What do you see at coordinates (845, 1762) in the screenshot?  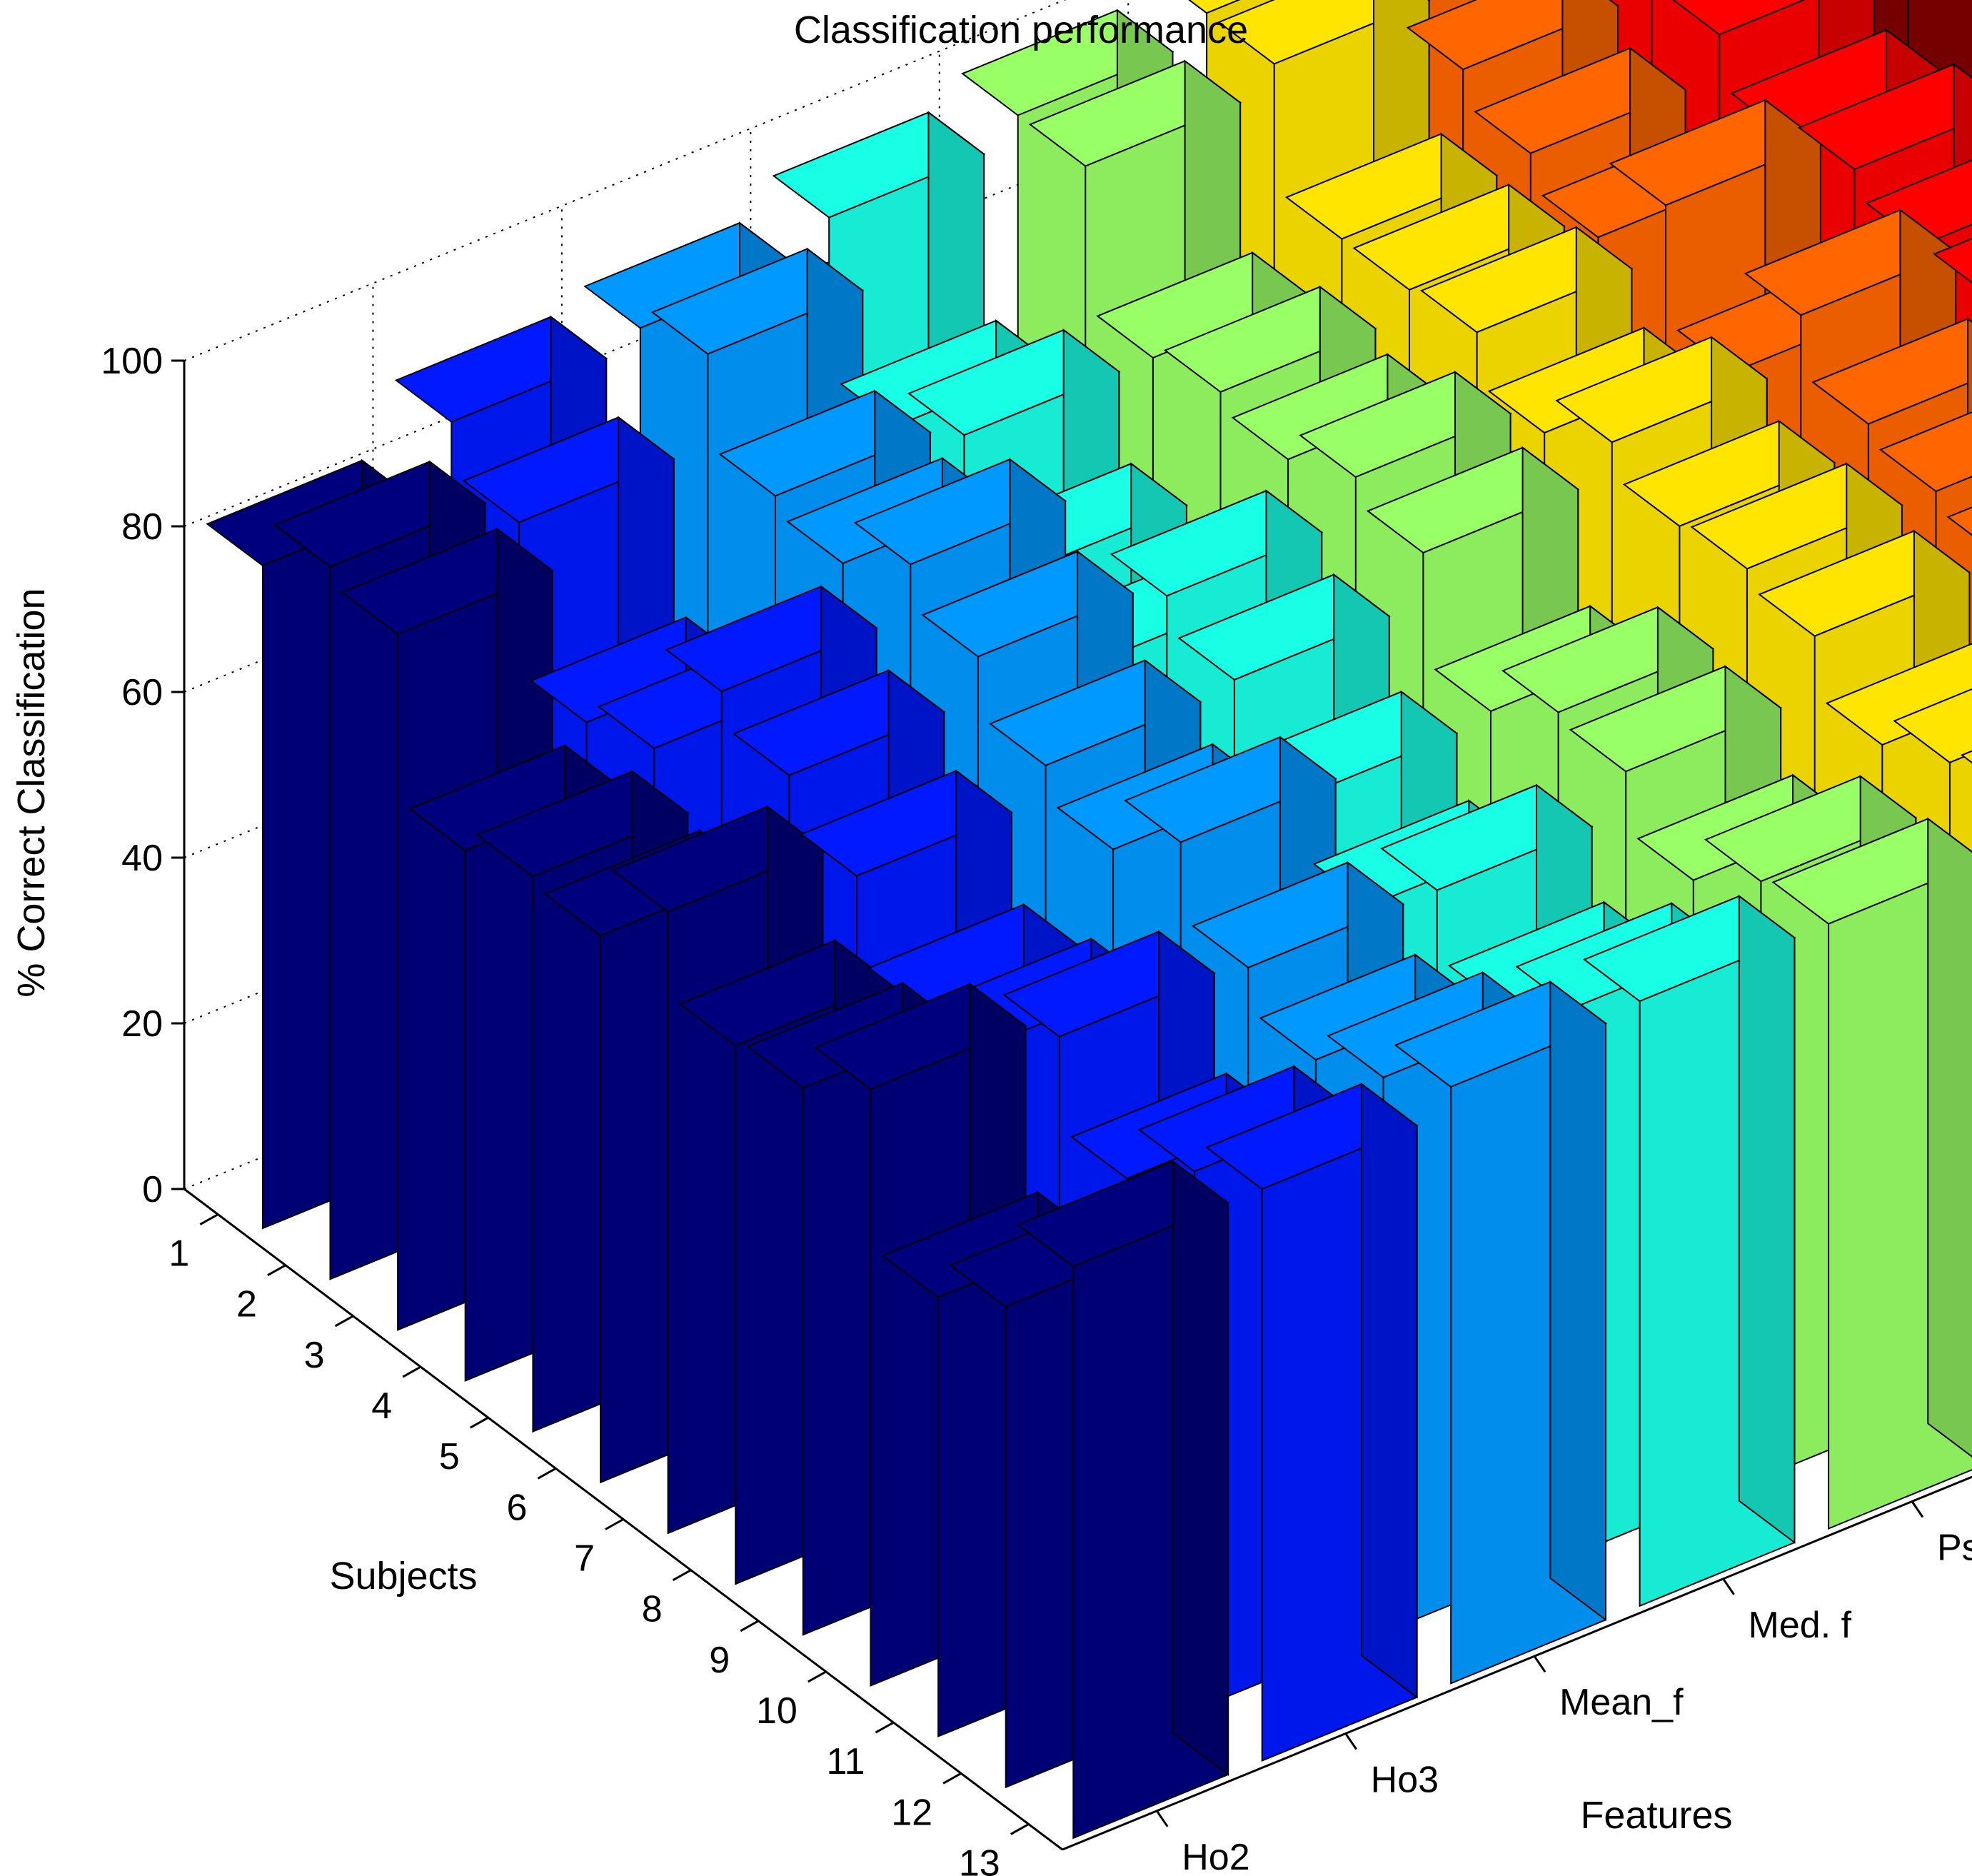 I see `subject-tick-label: 11` at bounding box center [845, 1762].